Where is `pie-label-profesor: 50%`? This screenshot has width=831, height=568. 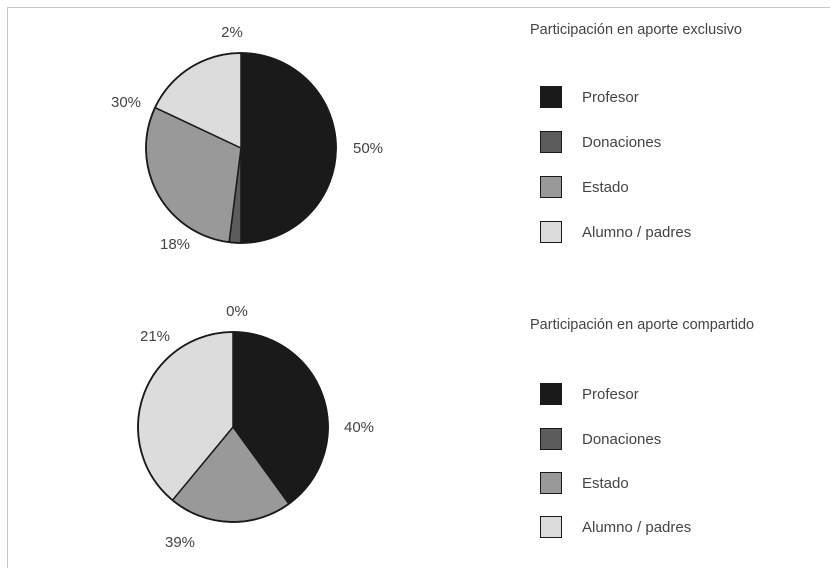
pie-label-profesor: 50% is located at coordinates (368, 148).